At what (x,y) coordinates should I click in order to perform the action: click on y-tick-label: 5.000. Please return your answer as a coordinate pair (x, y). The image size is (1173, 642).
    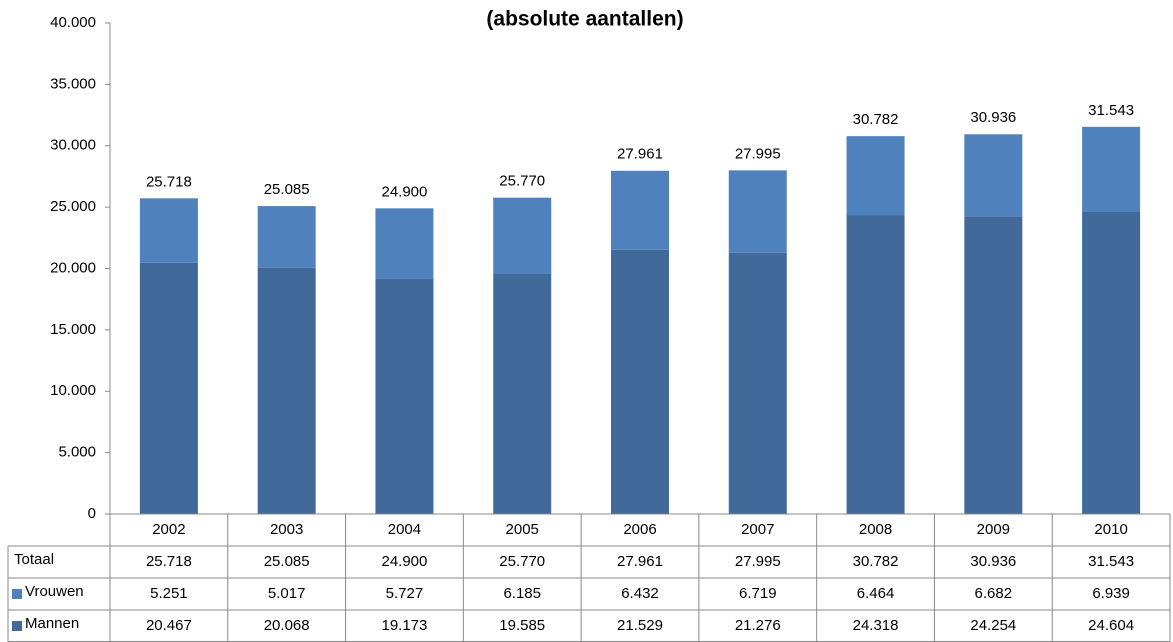
    Looking at the image, I should click on (77, 452).